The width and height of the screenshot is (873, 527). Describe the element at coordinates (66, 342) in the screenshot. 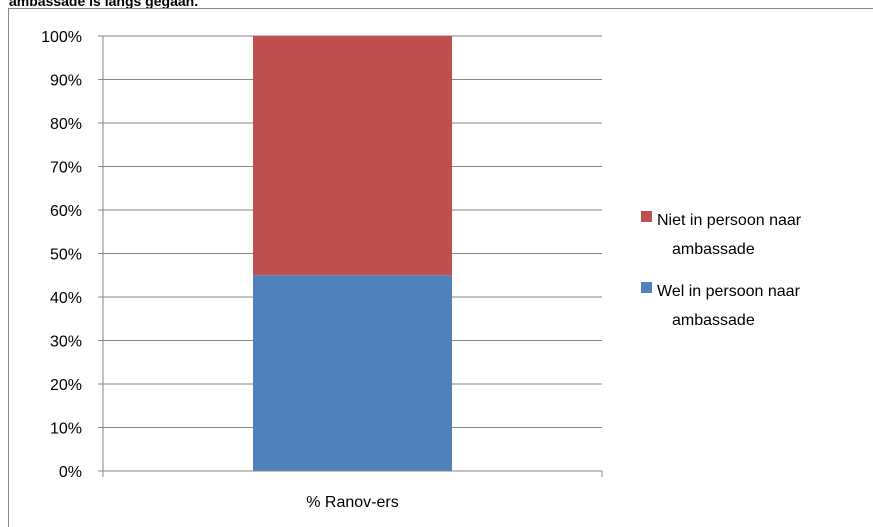

I see `y-tick-label: 30%` at that location.